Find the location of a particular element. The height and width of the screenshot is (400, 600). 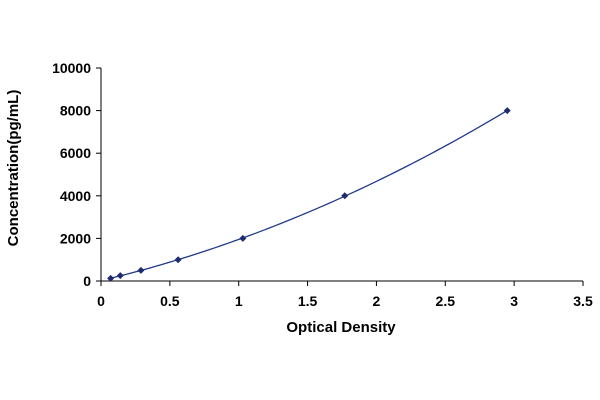

x-tick-label: 1.5 is located at coordinates (308, 301).